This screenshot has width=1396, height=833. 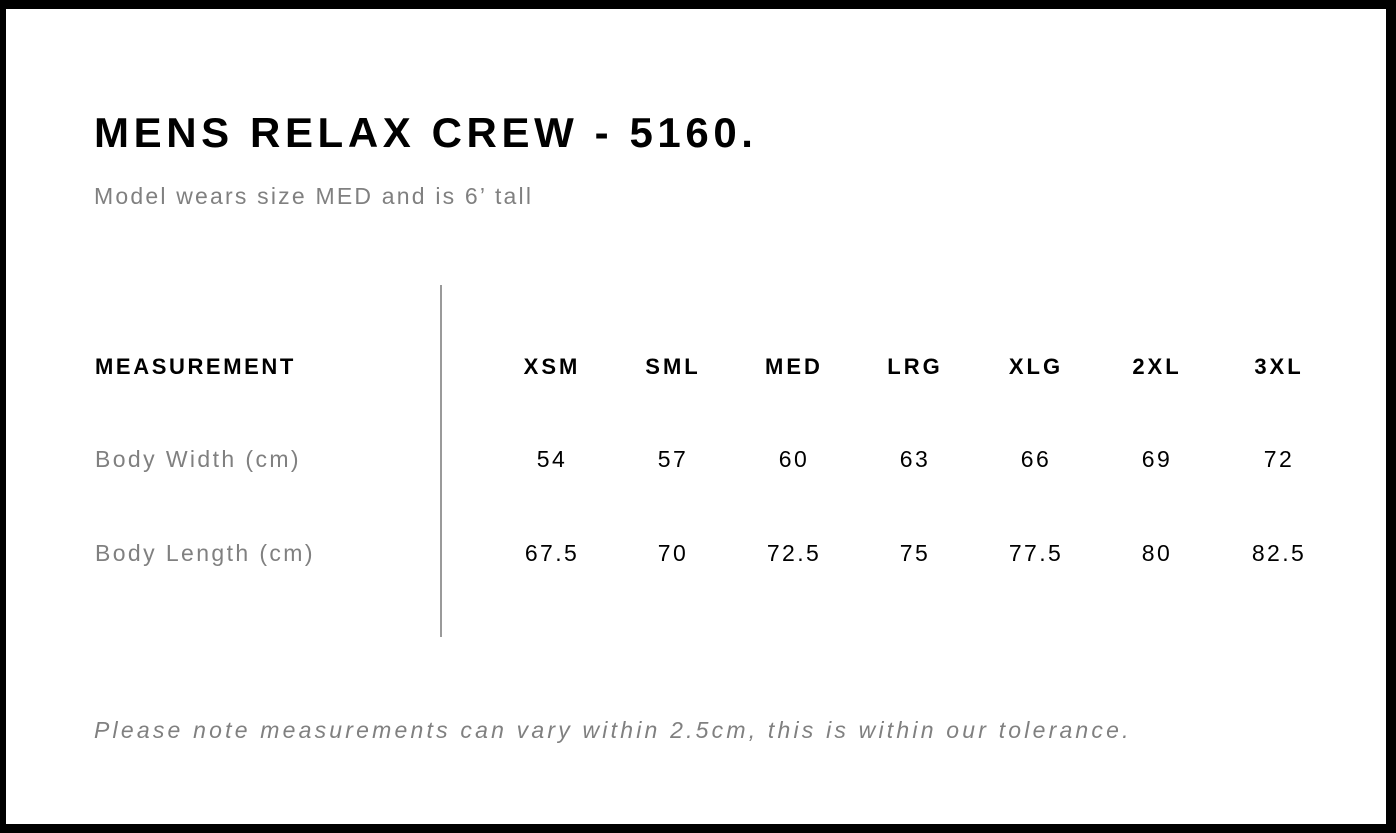 What do you see at coordinates (1157, 366) in the screenshot?
I see `size-header-2xl: 2XL` at bounding box center [1157, 366].